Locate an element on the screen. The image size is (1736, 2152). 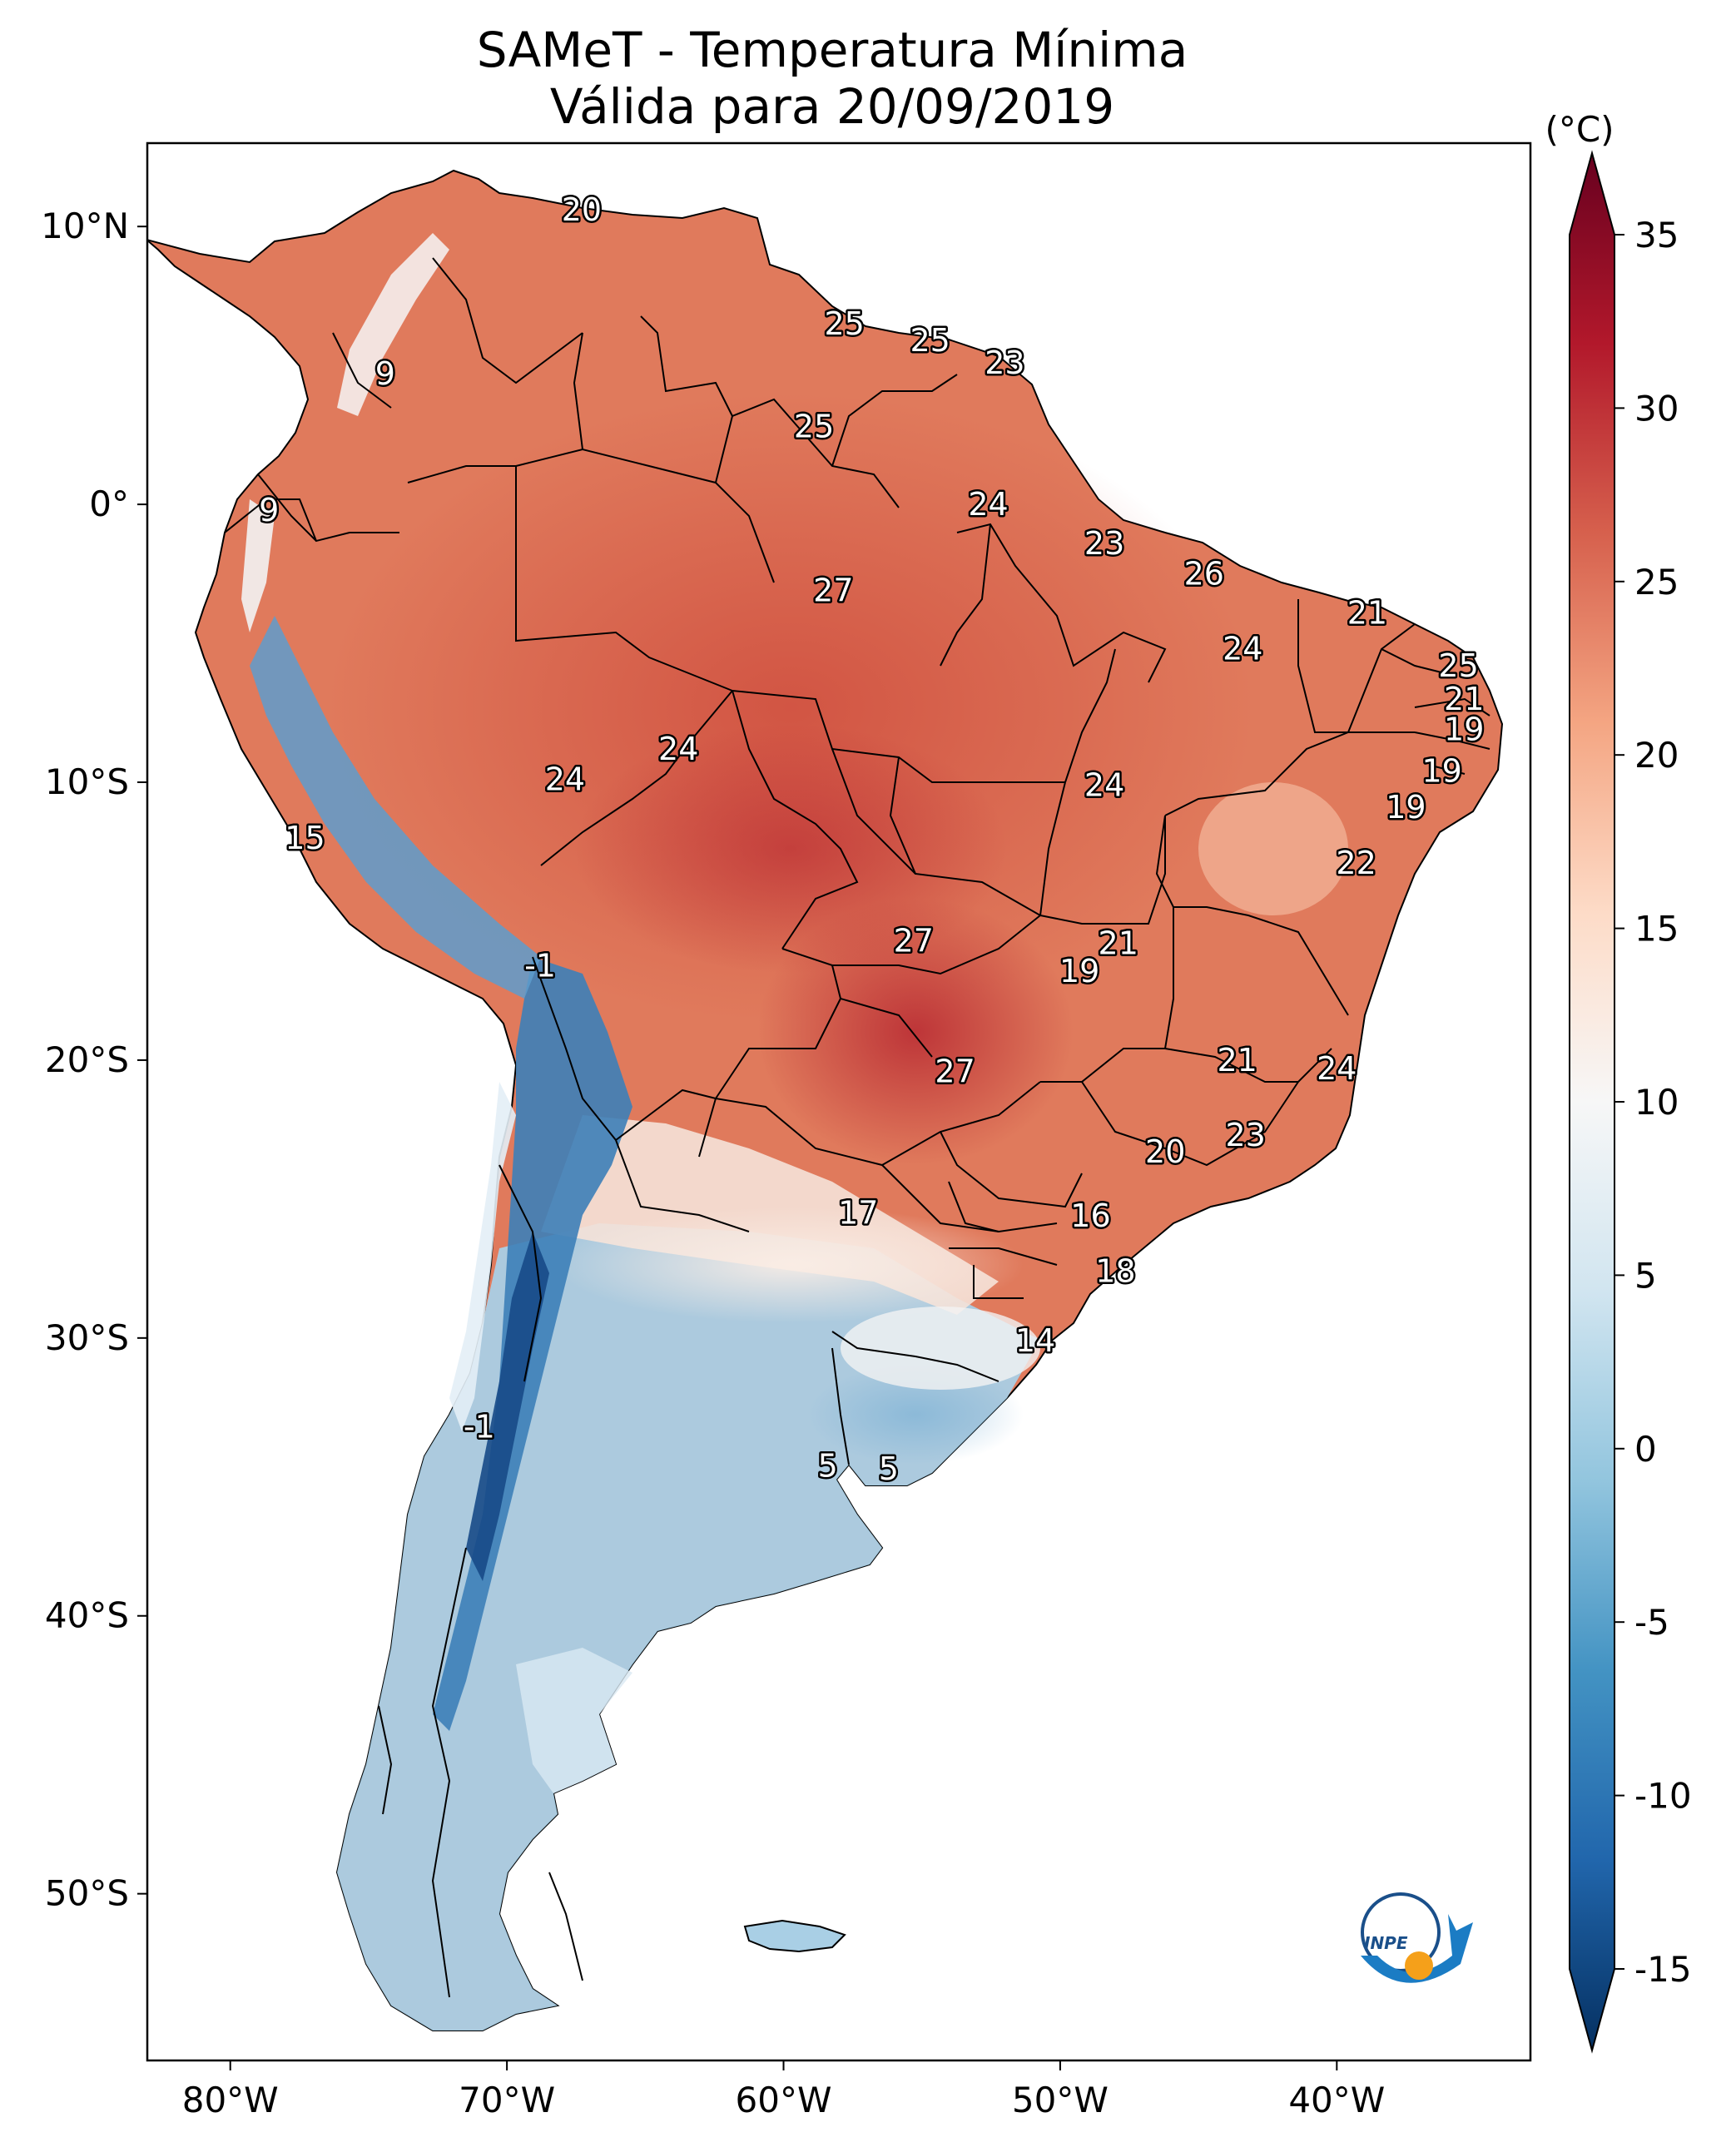
lon-tick-label: 40°W is located at coordinates (1337, 2100).